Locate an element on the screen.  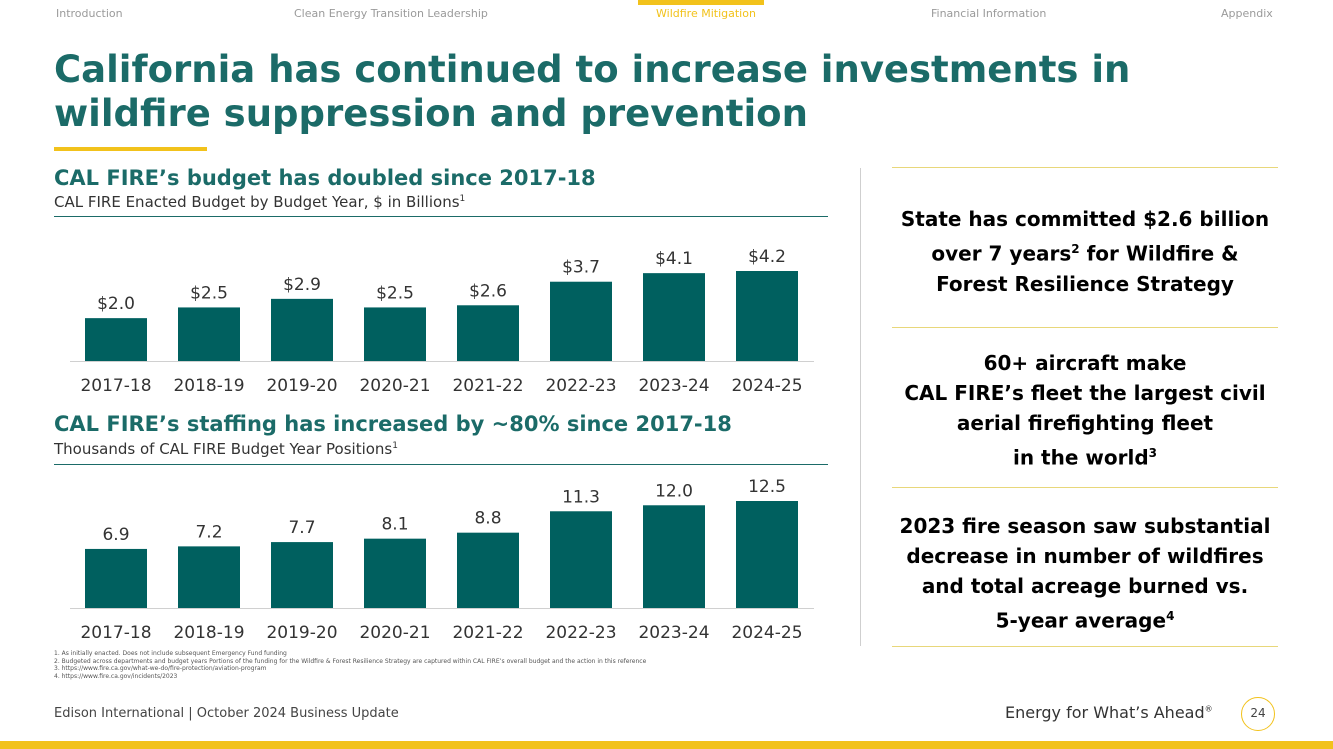
stat-aircraft-line3: aerial firefighting fleet is located at coordinates (1085, 423).